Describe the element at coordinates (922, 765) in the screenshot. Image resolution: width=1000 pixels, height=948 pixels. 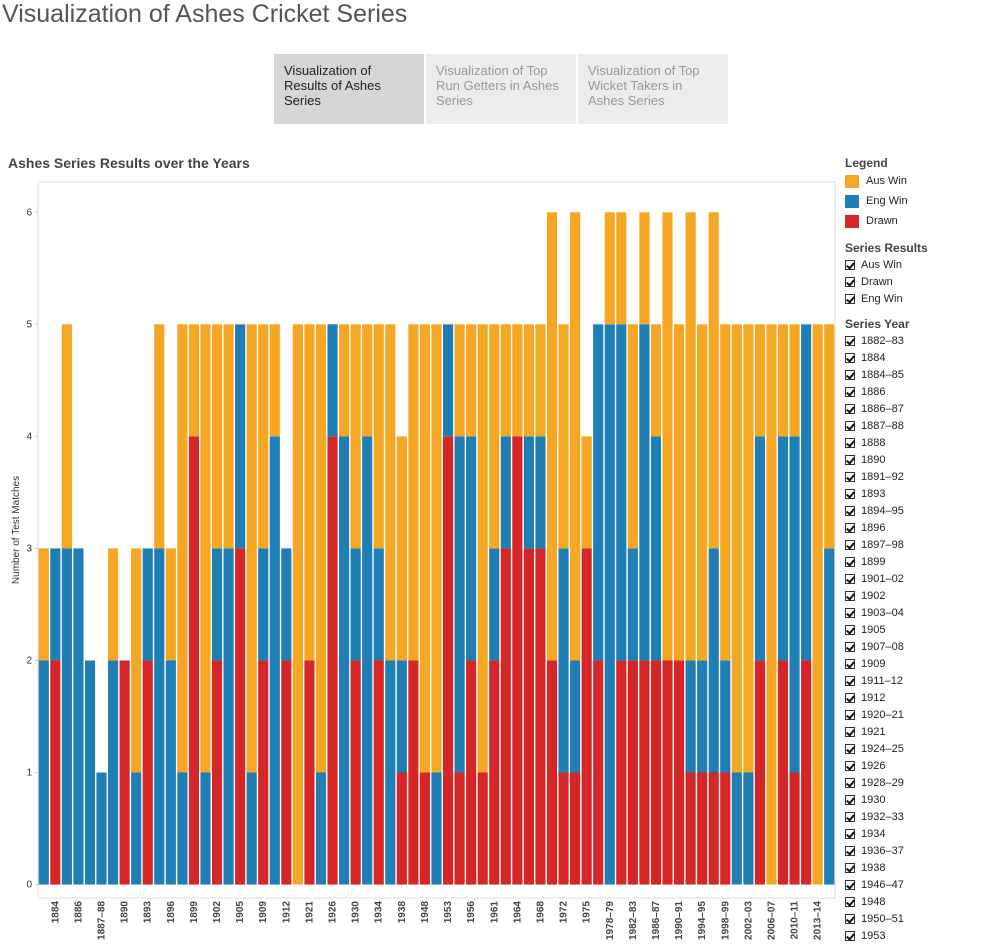
I see `filter-item: 1926` at that location.